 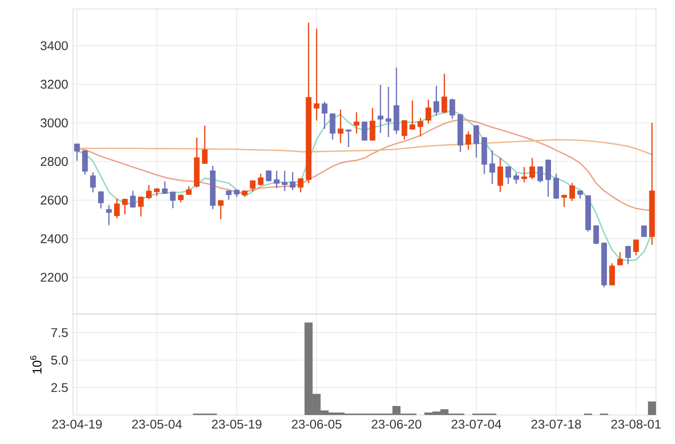 I want to click on x-tick-label: 23-07-18, so click(x=556, y=424).